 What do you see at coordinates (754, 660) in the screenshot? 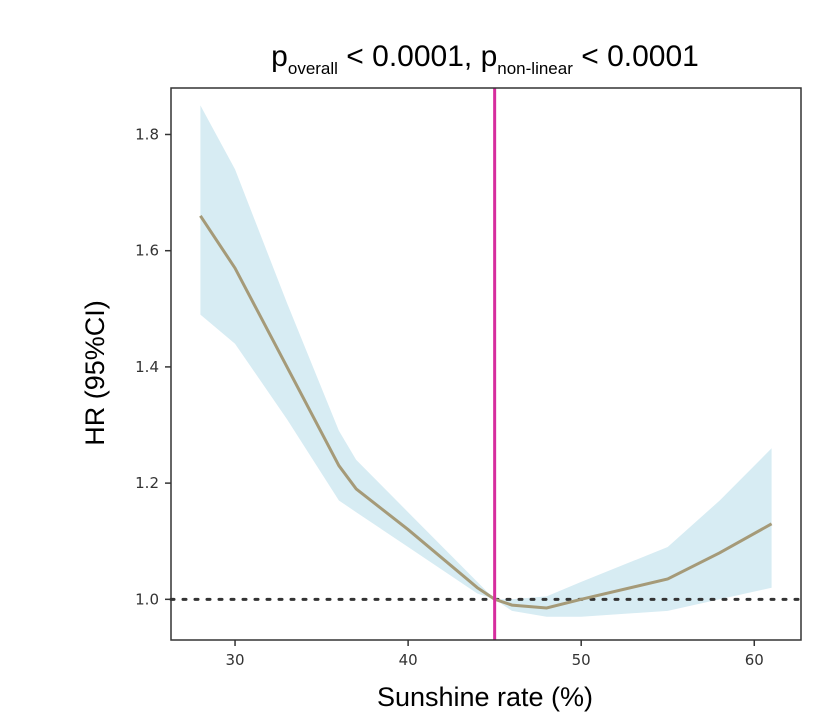
I see `x-tick-label: 60` at bounding box center [754, 660].